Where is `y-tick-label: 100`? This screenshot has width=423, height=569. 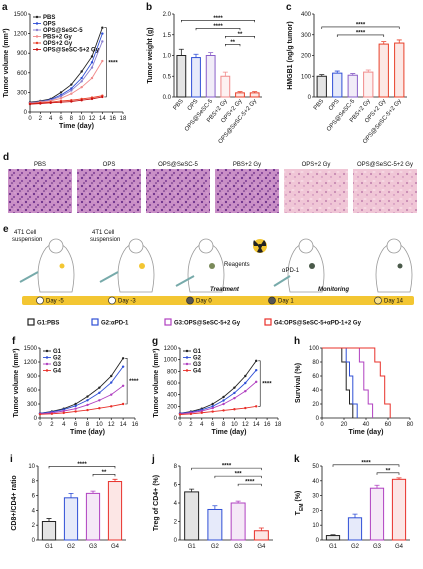
y-tick-label: 100 is located at coordinates (306, 77).